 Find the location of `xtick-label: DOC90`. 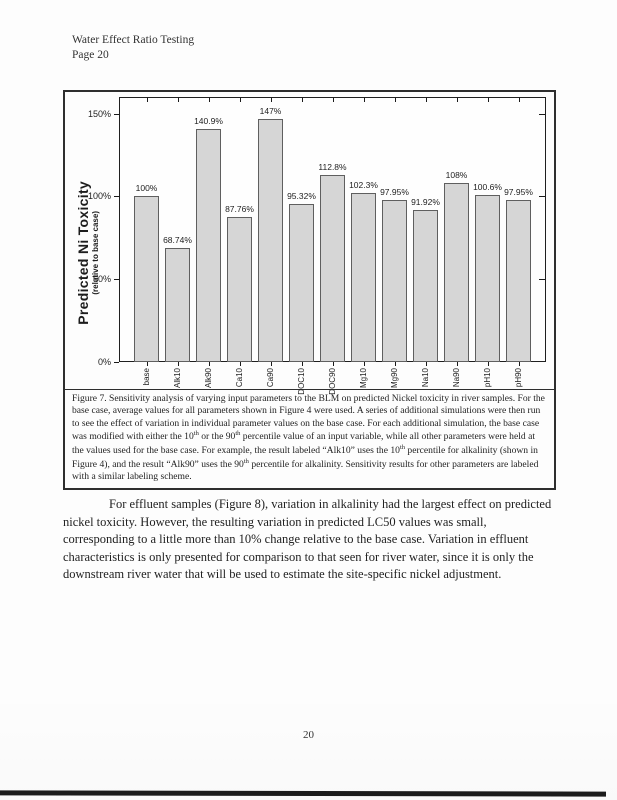

xtick-label: DOC90 is located at coordinates (332, 381).